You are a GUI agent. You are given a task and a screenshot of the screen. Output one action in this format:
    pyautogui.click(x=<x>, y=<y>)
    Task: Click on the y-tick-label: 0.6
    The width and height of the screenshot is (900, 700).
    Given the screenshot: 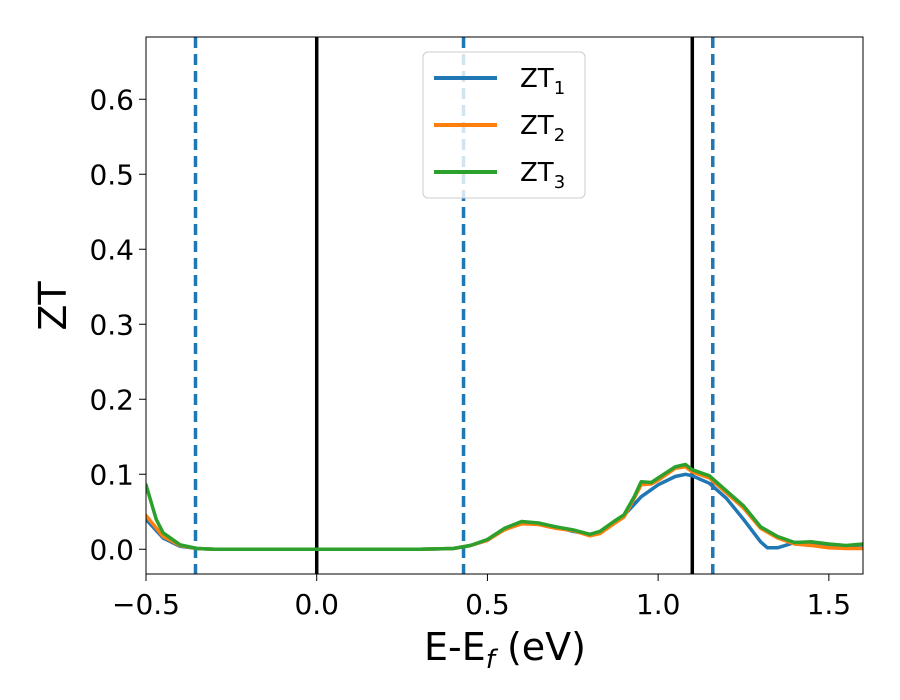 What is the action you would take?
    pyautogui.click(x=111, y=99)
    